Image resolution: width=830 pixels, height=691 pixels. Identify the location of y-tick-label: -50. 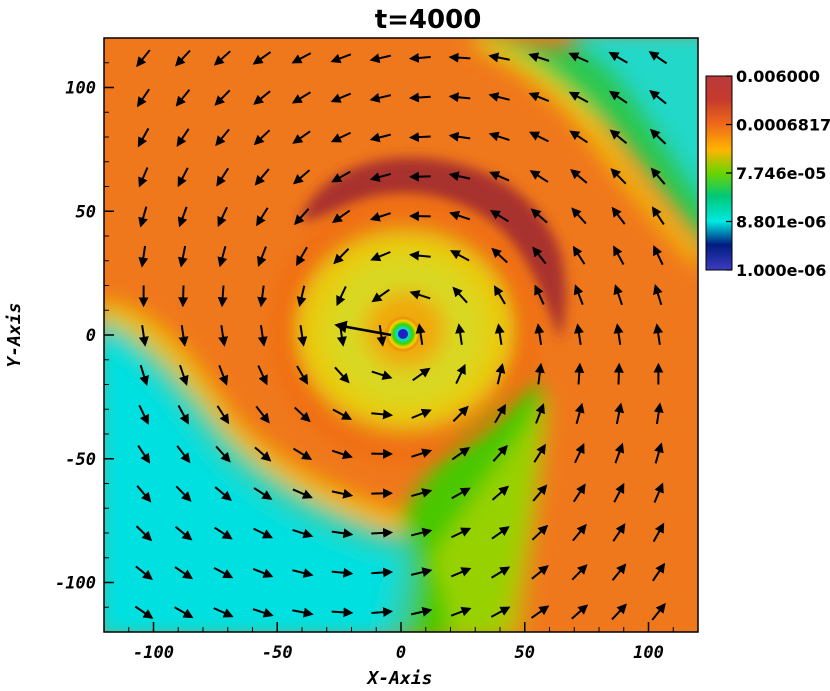
(80, 460).